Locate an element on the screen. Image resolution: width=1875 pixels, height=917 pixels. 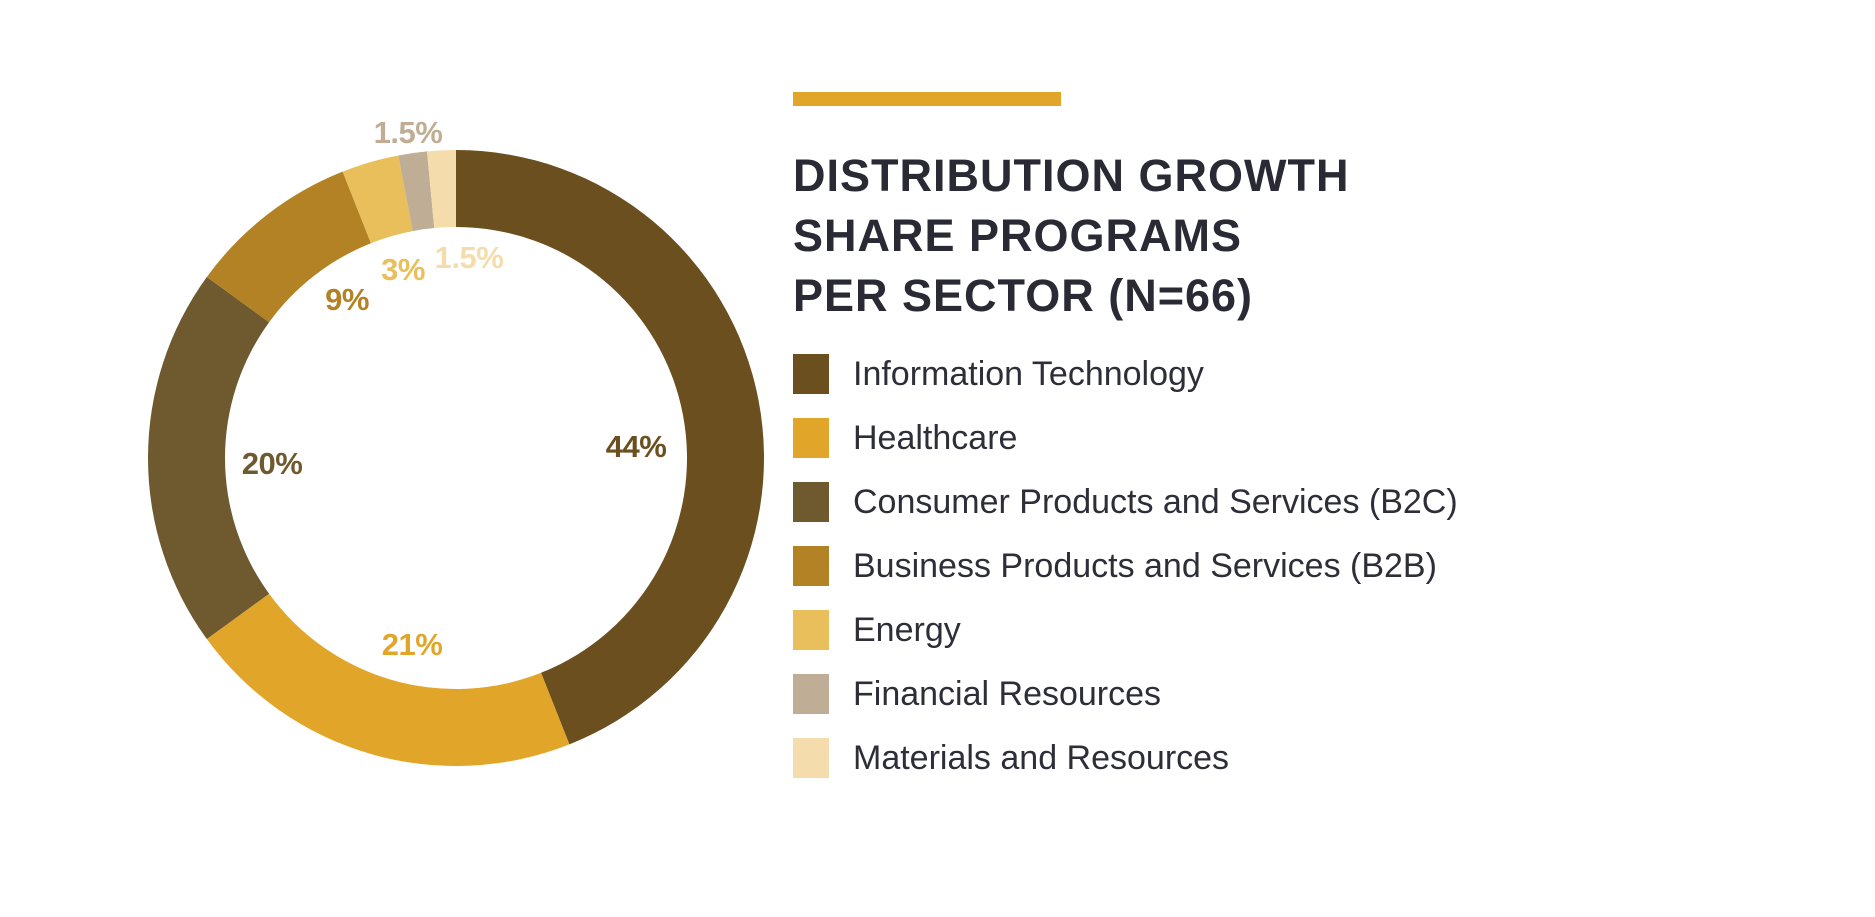
legend-item: Materials and Resources is located at coordinates (1125, 758).